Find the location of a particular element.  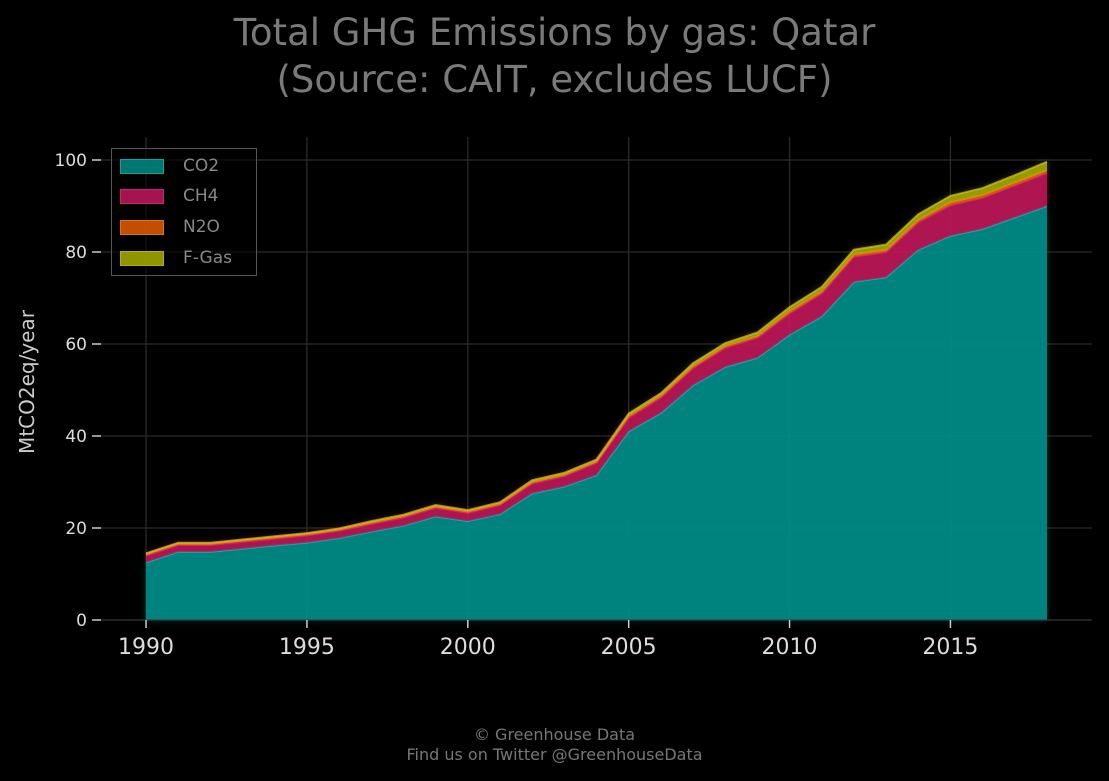

chart-title: Total GHG Emissions by gas: Qatar is located at coordinates (554, 32).